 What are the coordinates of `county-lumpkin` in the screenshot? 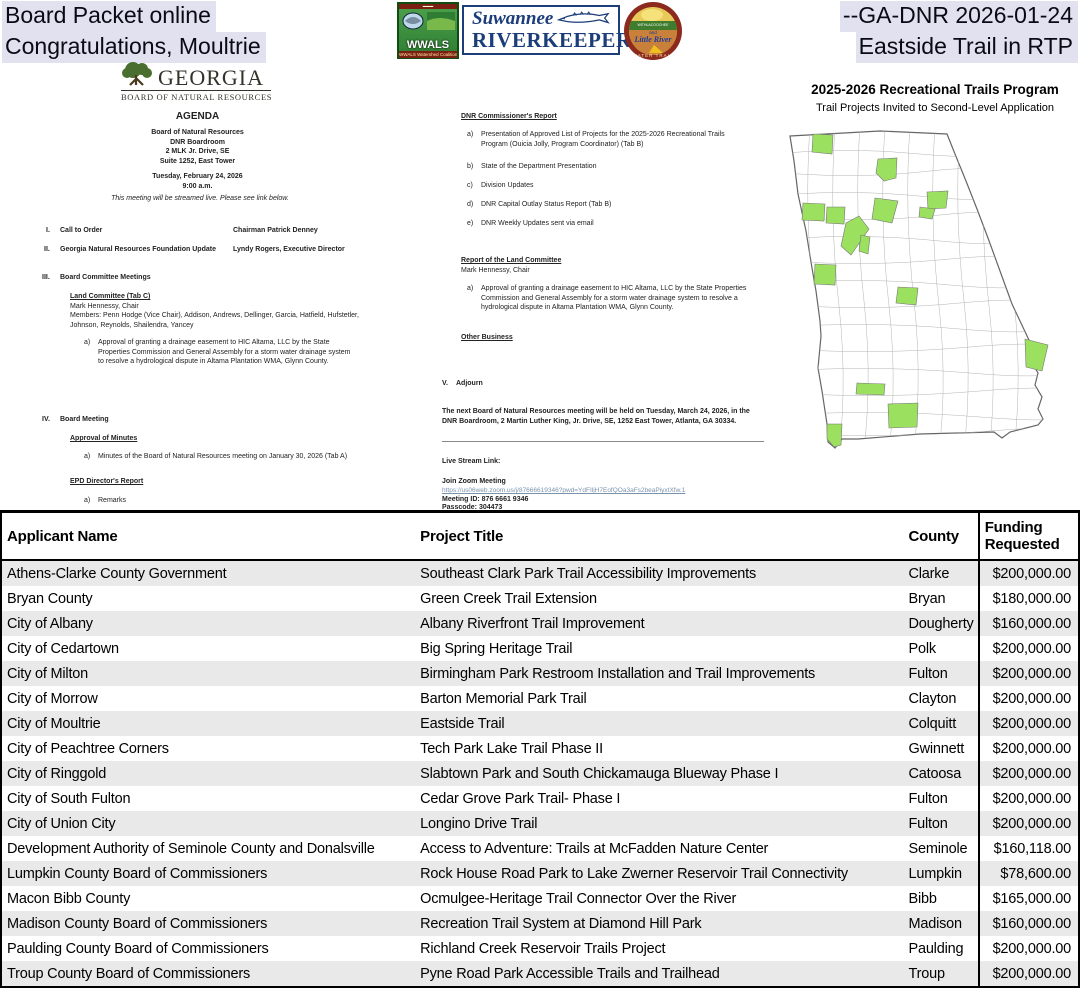 It's located at (886, 169).